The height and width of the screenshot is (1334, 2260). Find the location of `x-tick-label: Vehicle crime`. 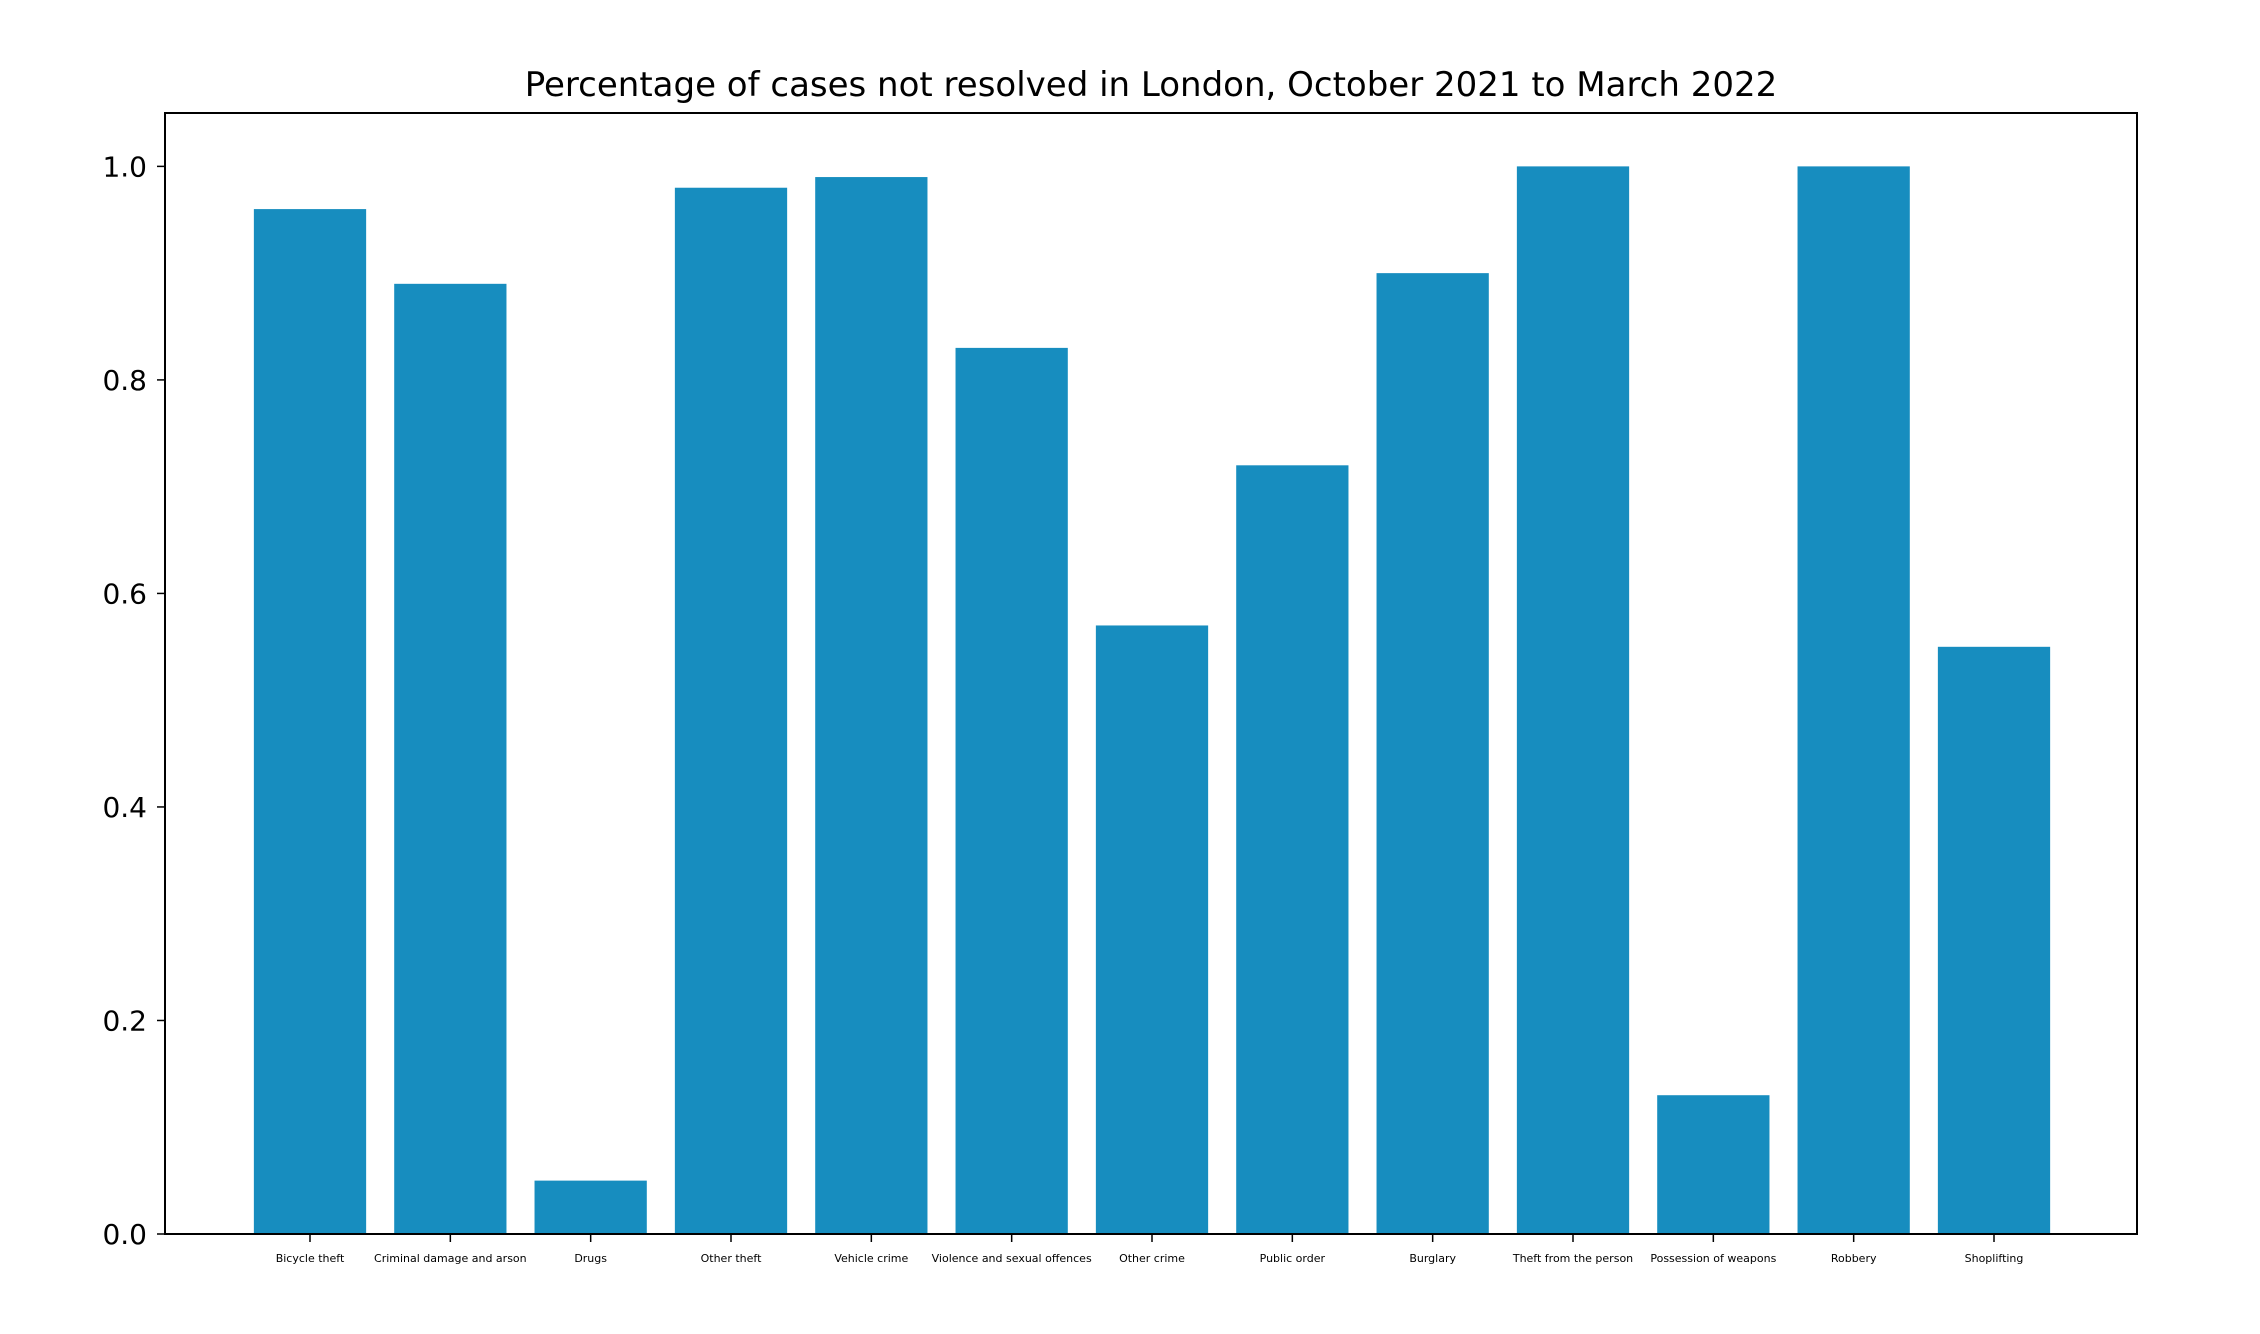

x-tick-label: Vehicle crime is located at coordinates (871, 1258).